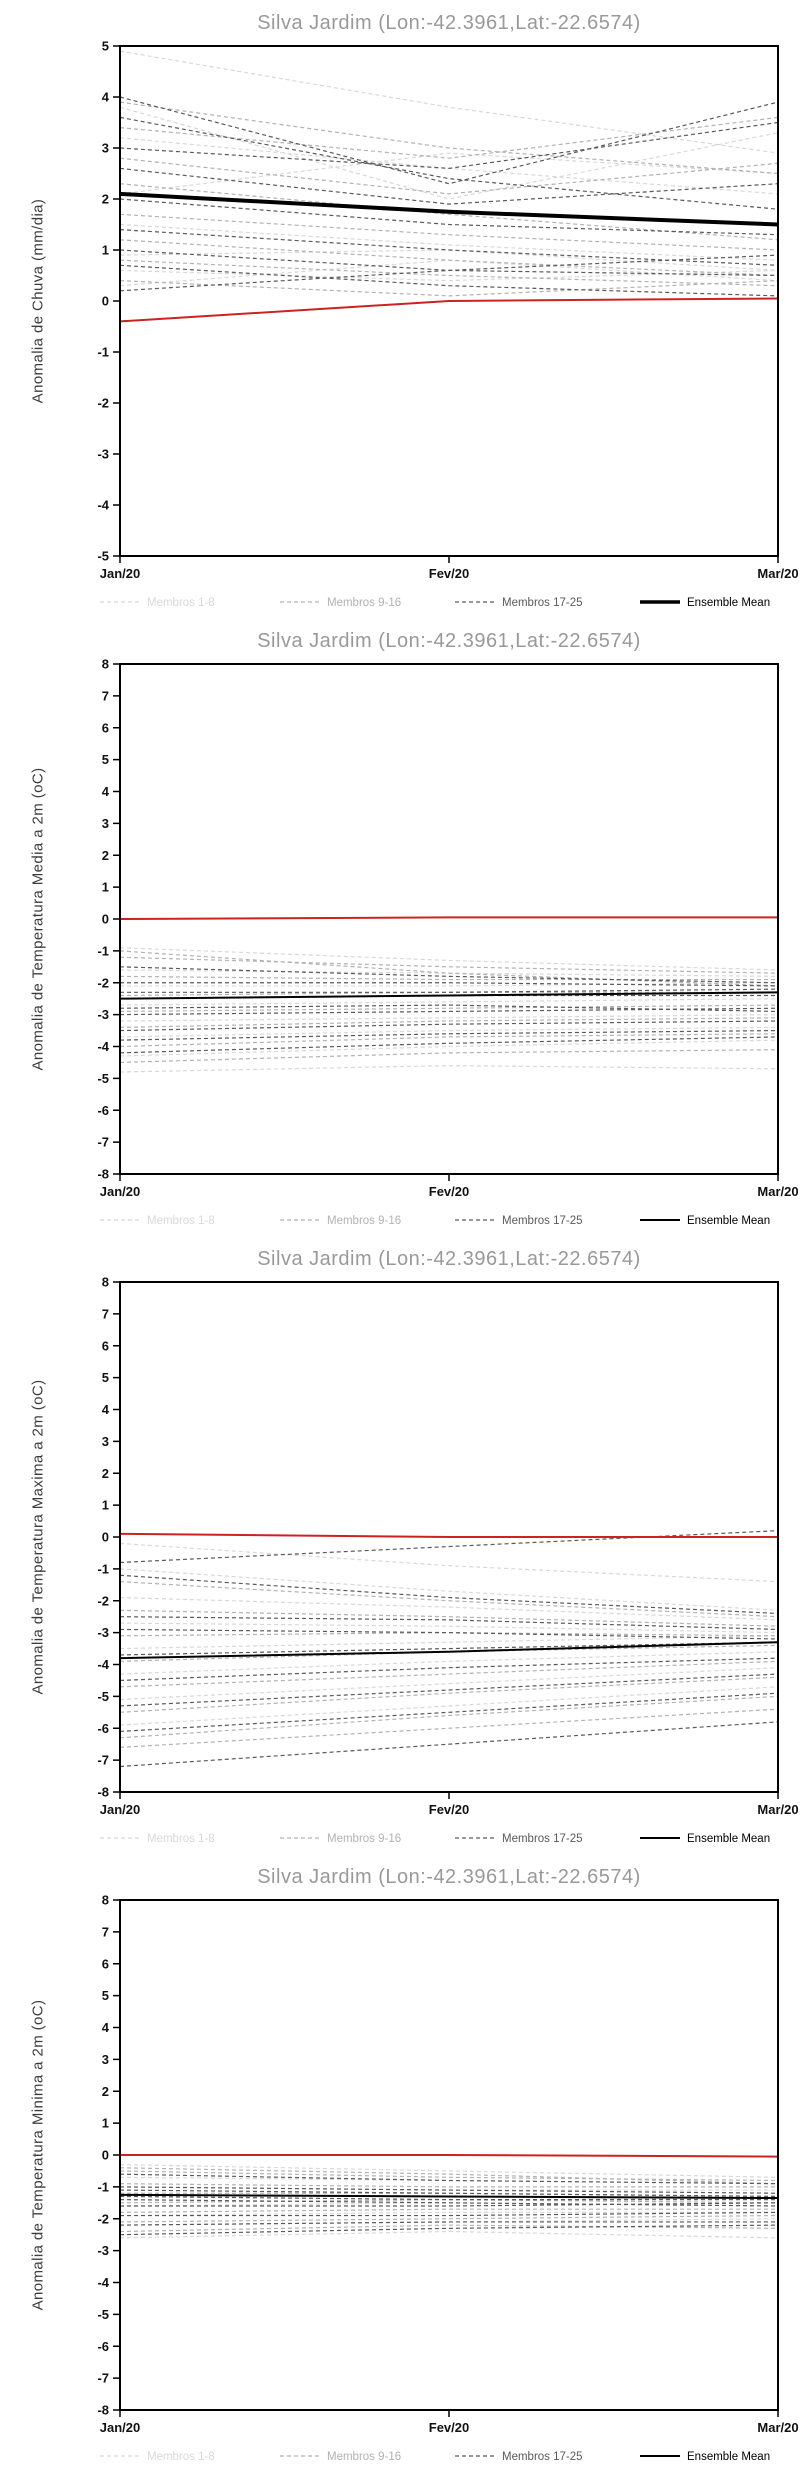 Image resolution: width=800 pixels, height=2472 pixels. I want to click on member-line-g3-m2, so click(449, 163).